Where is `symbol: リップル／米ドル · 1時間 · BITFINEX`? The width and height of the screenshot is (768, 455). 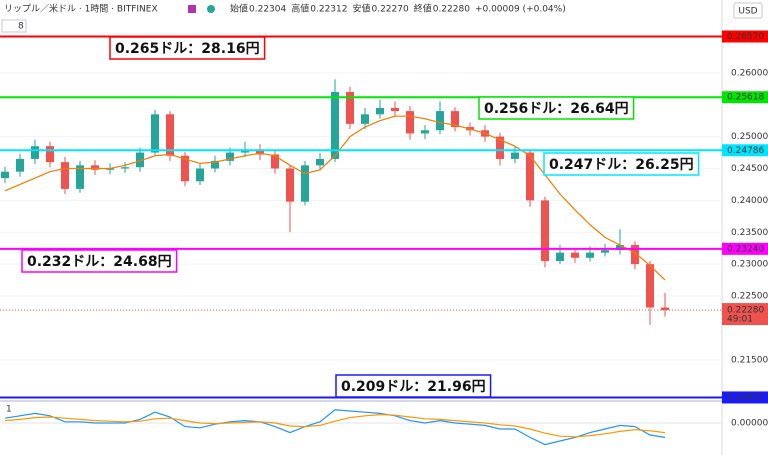
symbol: リップル／米ドル · 1時間 · BITFINEX is located at coordinates (81, 9).